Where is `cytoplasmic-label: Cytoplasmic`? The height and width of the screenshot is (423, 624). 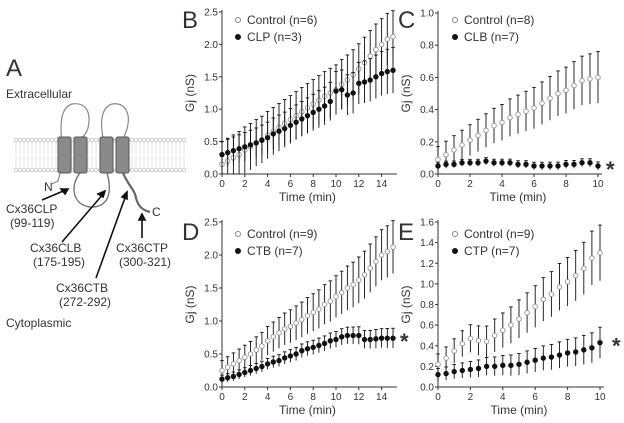
cytoplasmic-label: Cytoplasmic is located at coordinates (38, 323).